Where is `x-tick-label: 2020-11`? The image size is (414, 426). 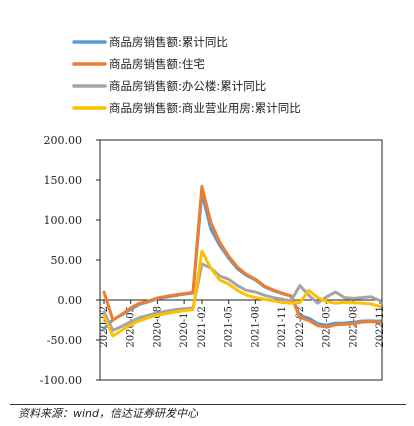 x-tick-label: 2020-11 is located at coordinates (184, 327).